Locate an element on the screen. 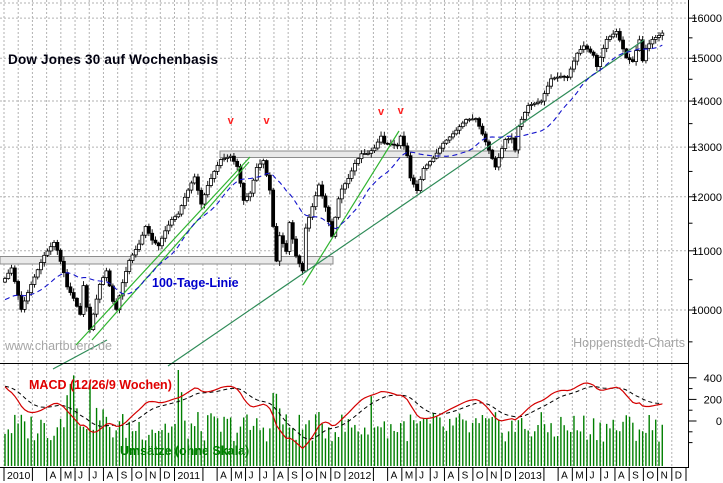  year-label: 2012 is located at coordinates (360, 476).